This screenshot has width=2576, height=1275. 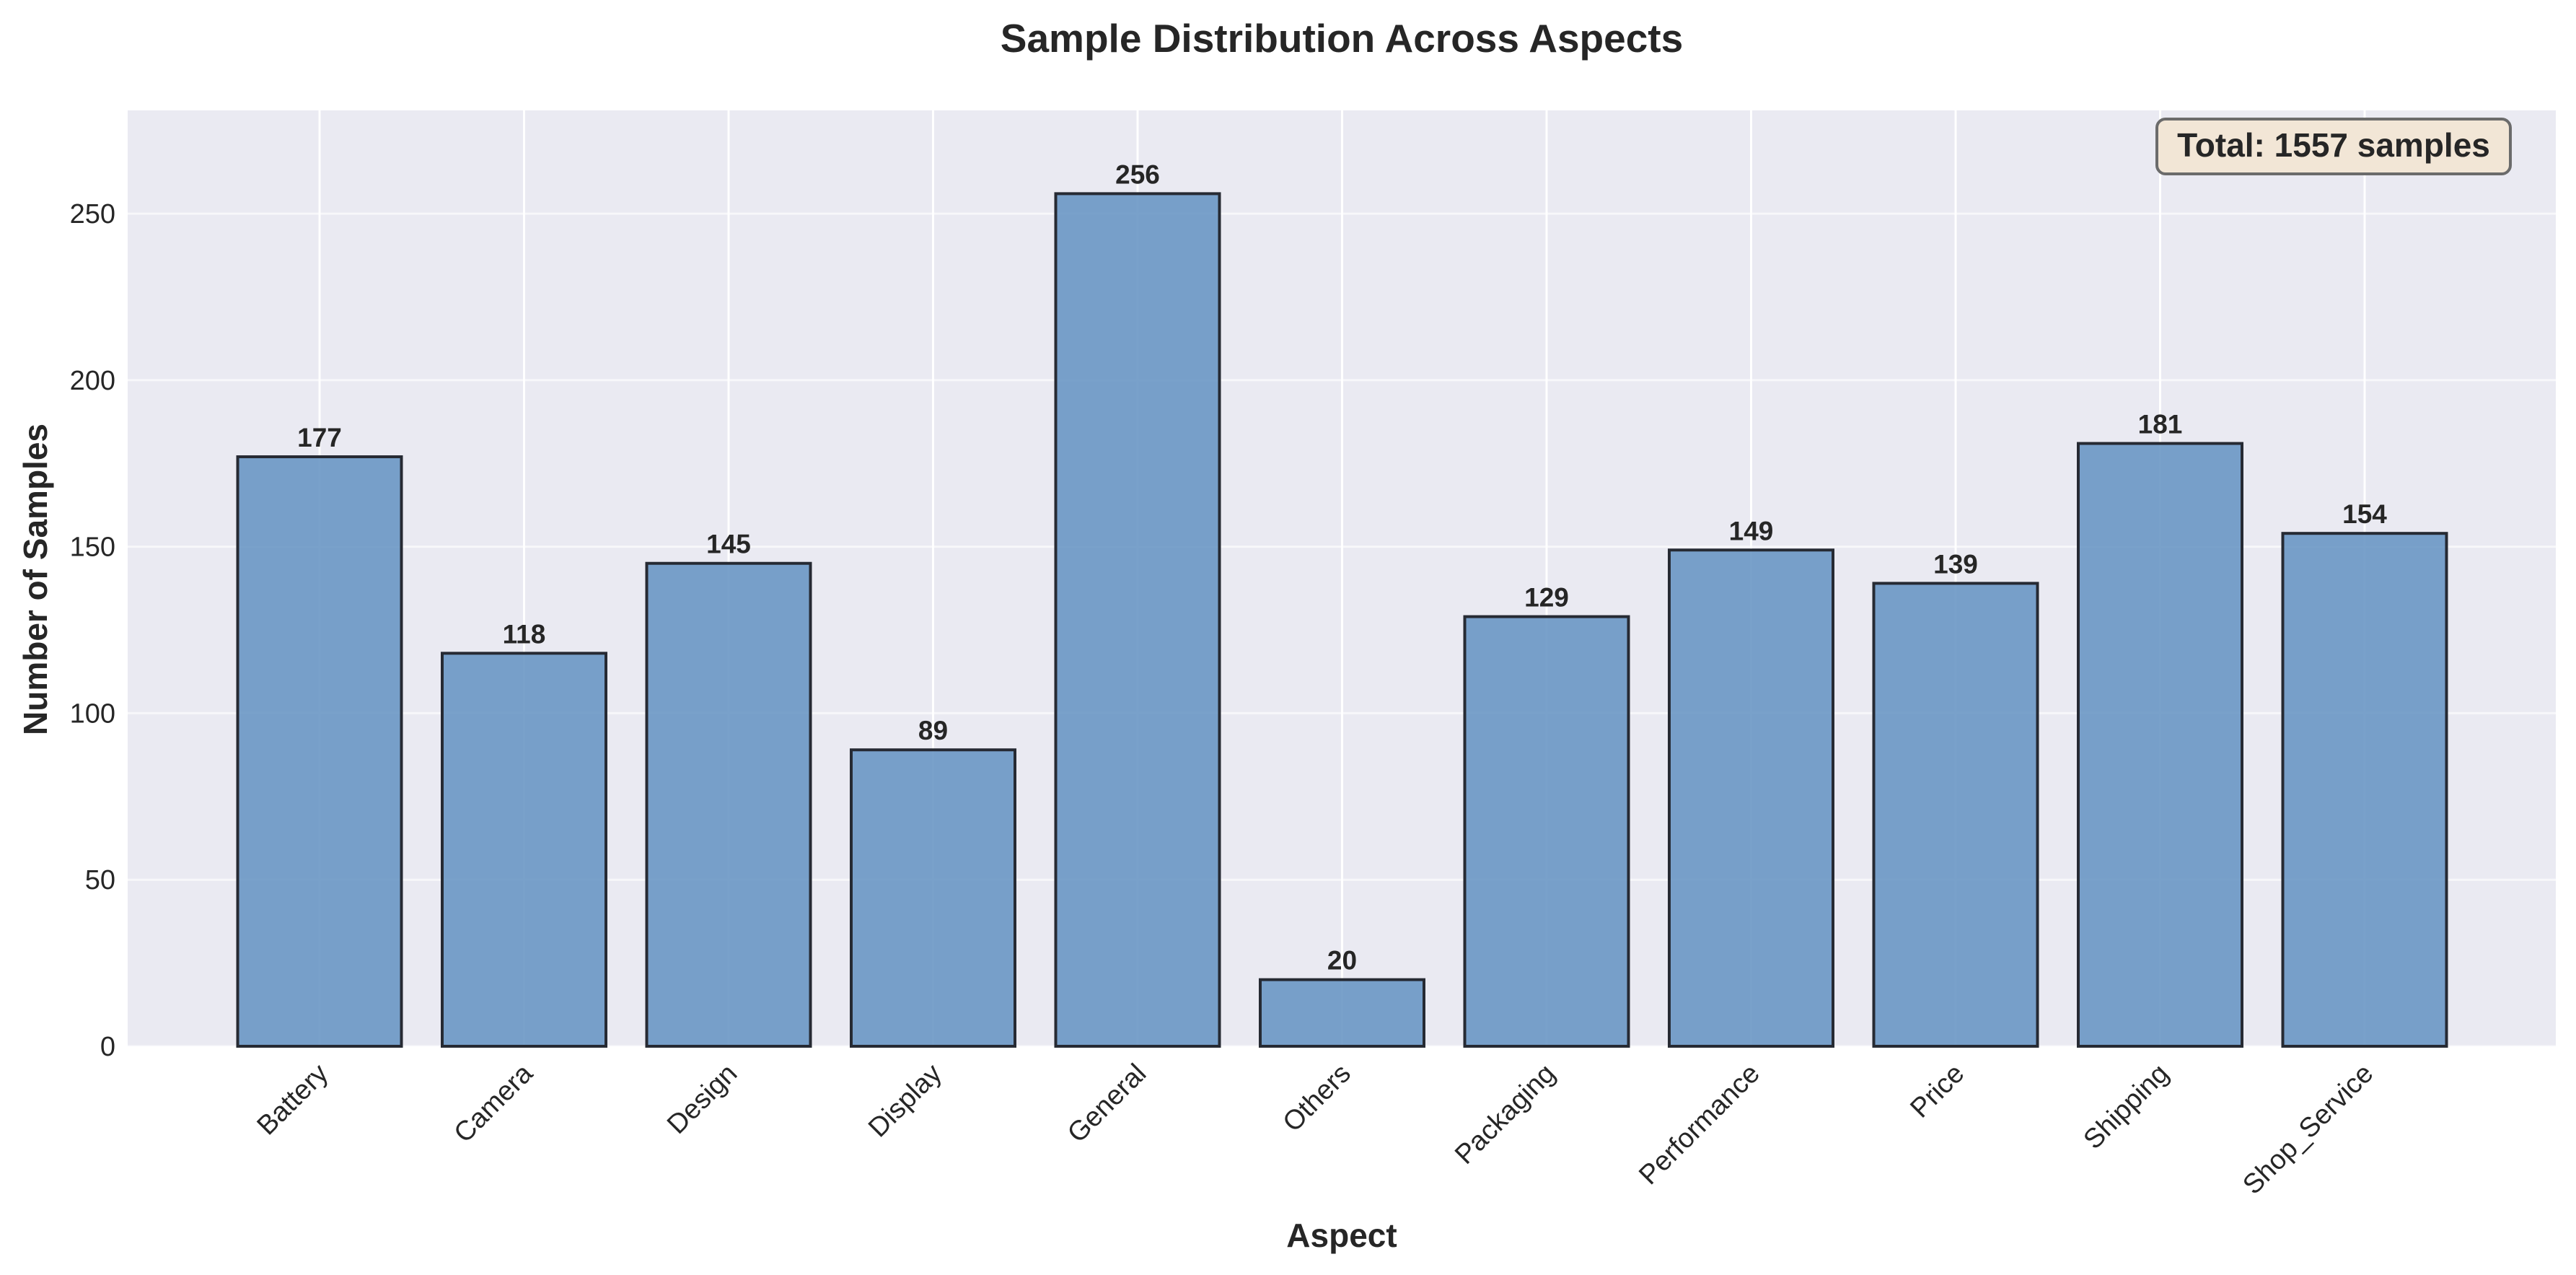 I want to click on value-label: 149, so click(x=1751, y=531).